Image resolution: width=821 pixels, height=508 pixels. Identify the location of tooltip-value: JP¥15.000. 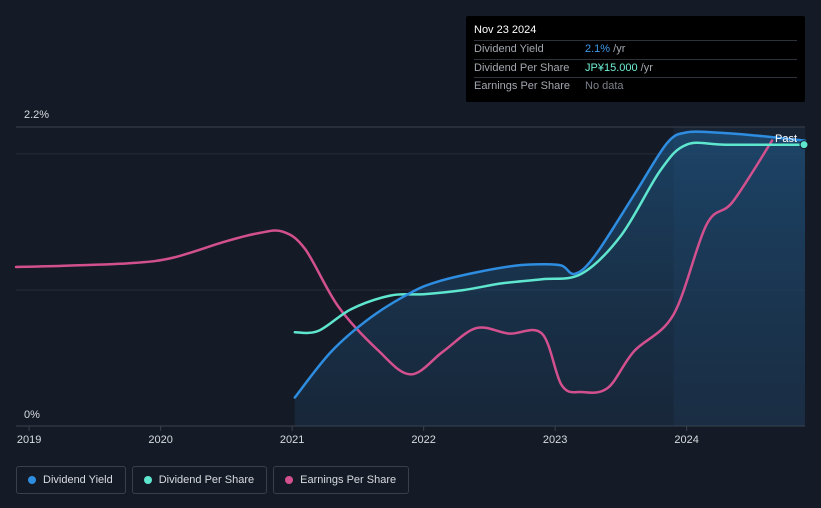
(611, 67).